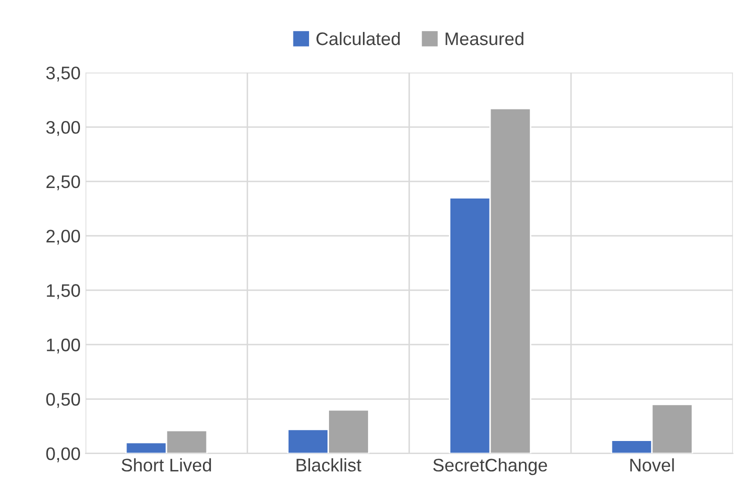 The width and height of the screenshot is (744, 501). I want to click on x-tick-label: Novel, so click(652, 465).